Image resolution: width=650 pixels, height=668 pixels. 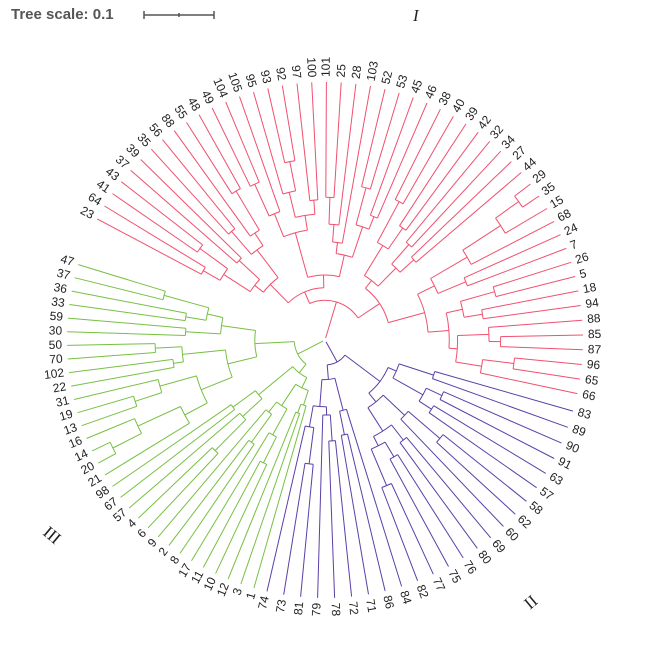 I want to click on group_III-stem, so click(x=310, y=347).